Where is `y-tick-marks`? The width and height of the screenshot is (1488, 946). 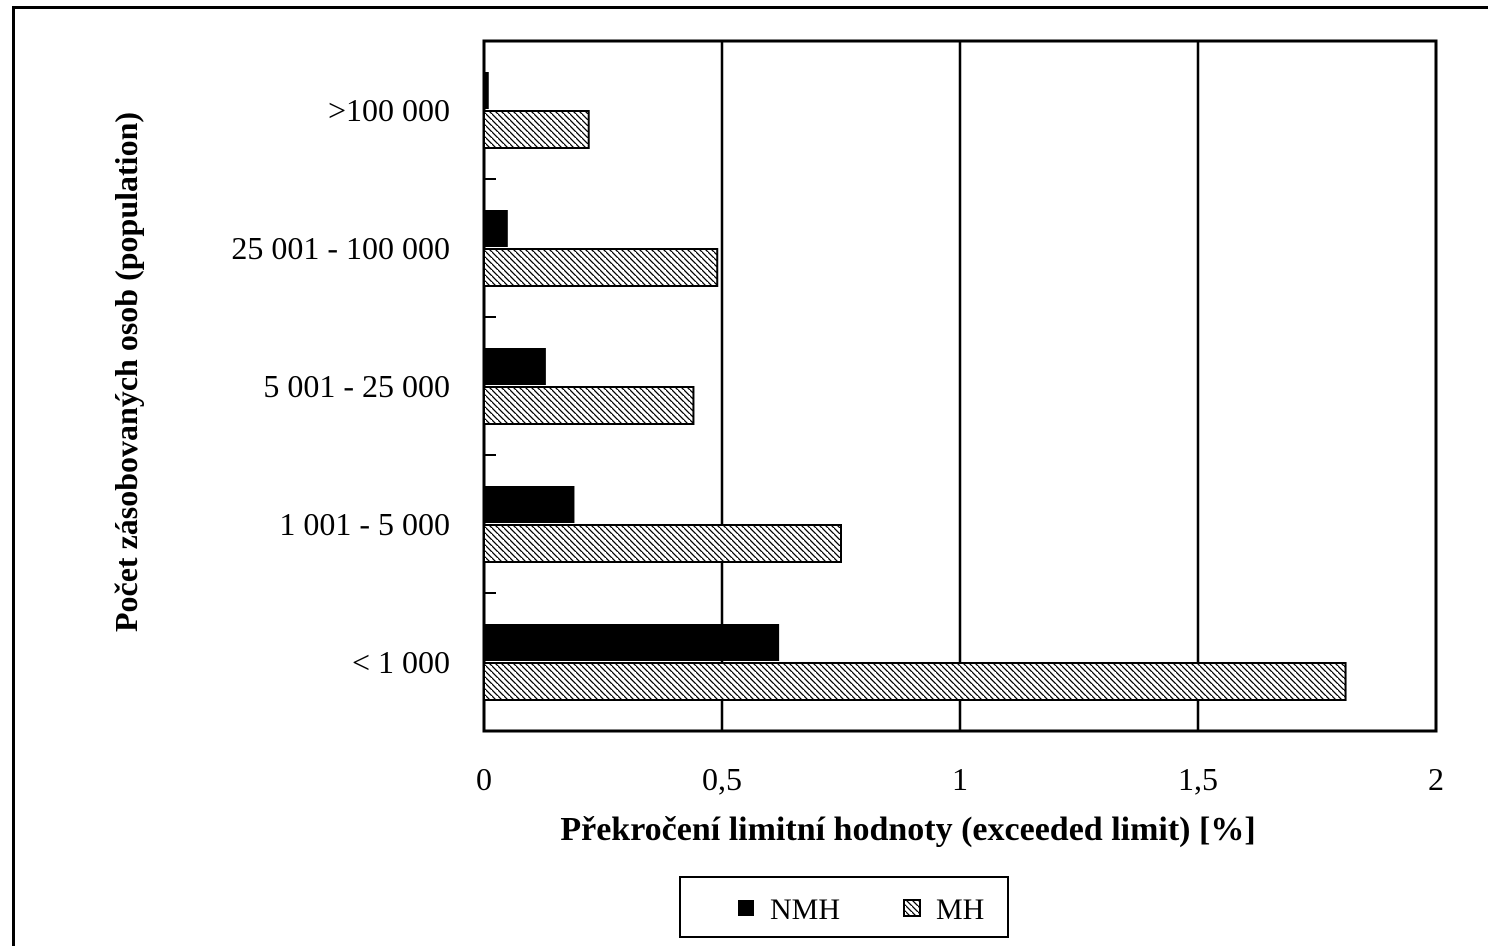 y-tick-marks is located at coordinates (490, 386).